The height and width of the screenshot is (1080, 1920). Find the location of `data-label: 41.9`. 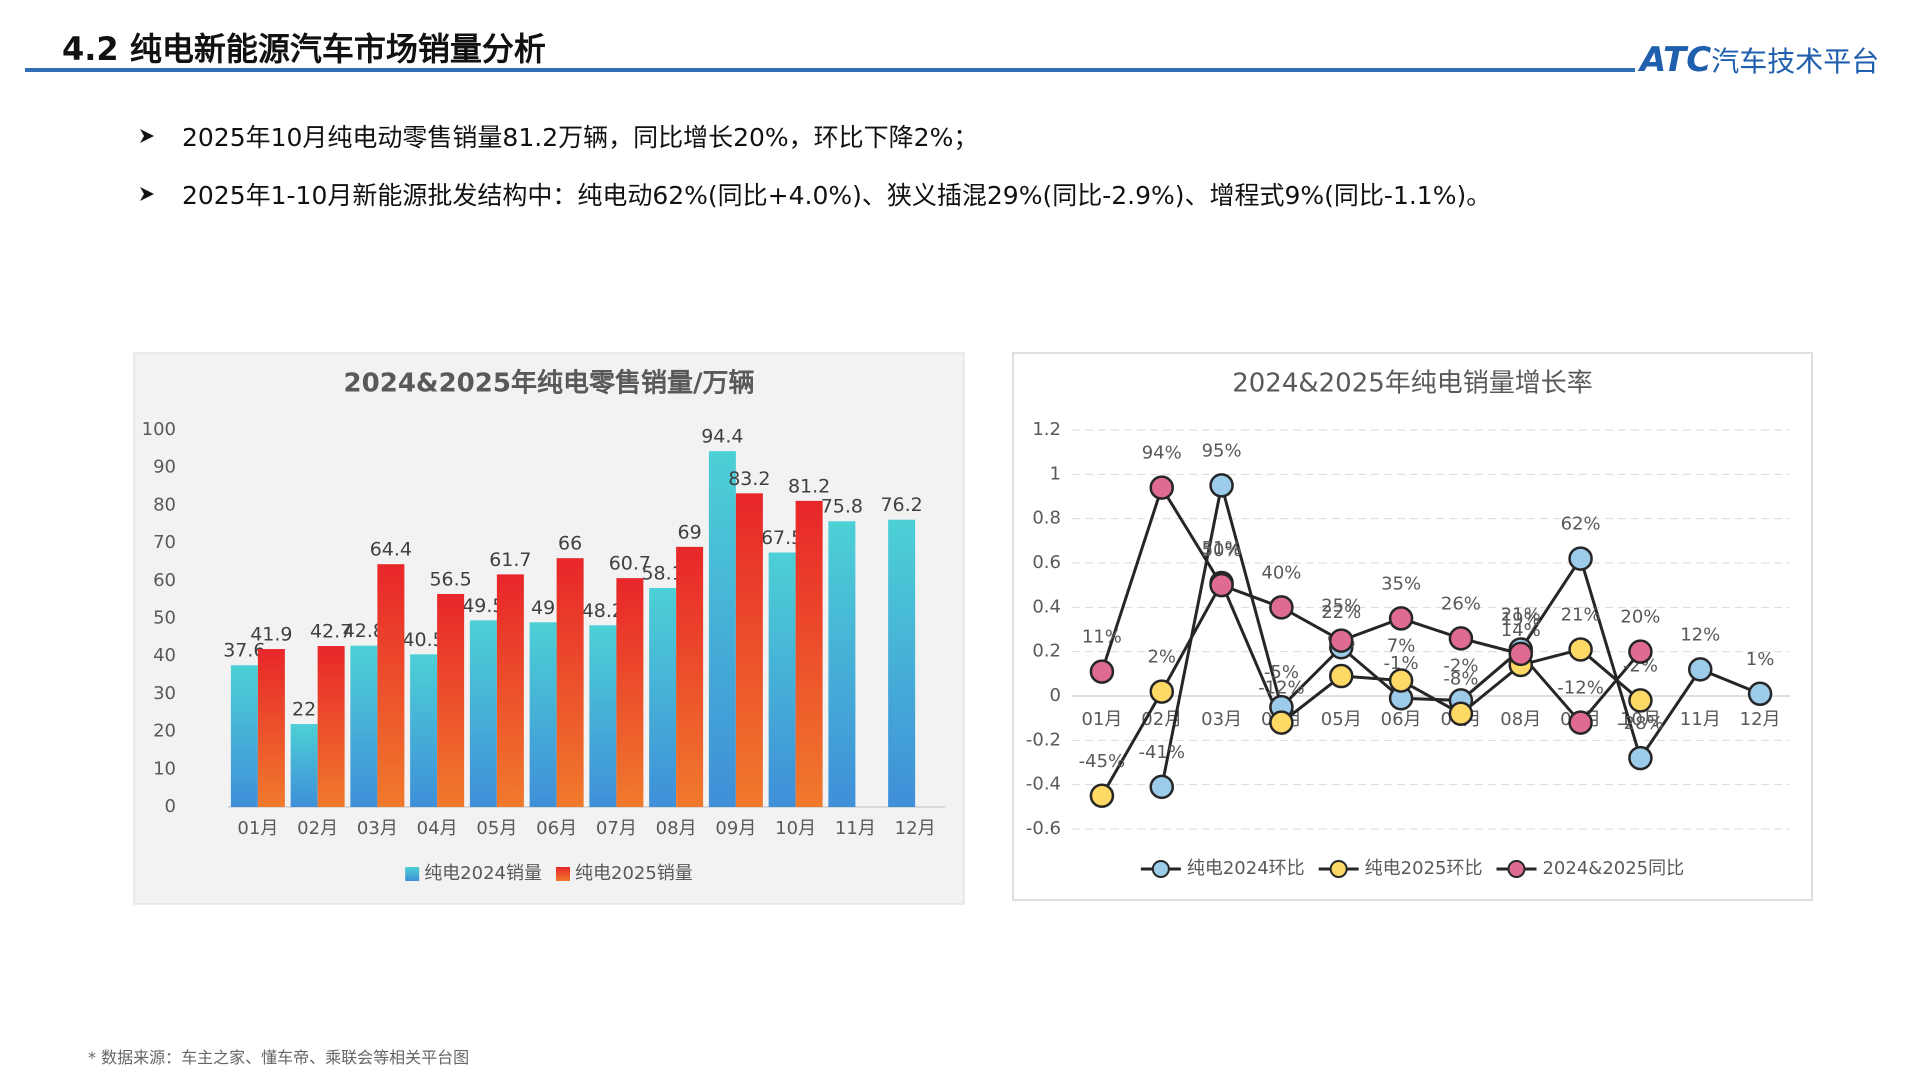

data-label: 41.9 is located at coordinates (271, 635).